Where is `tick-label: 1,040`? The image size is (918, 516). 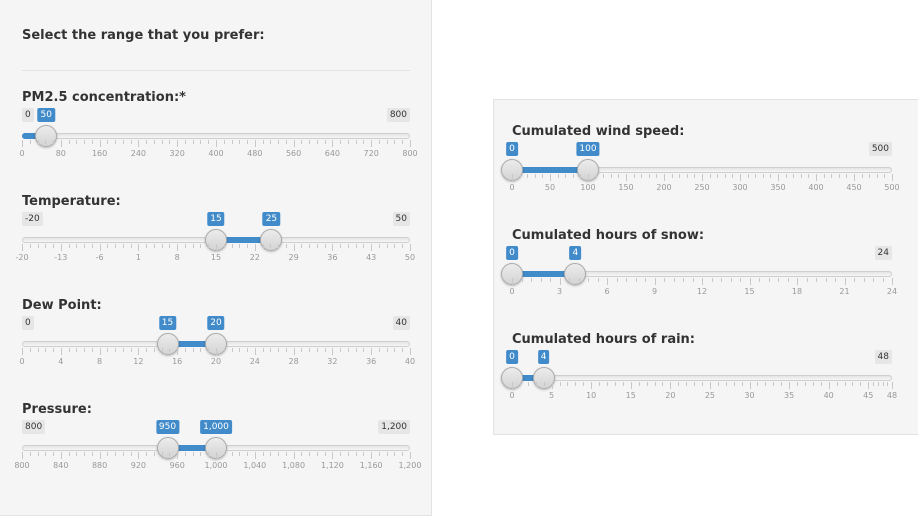
tick-label: 1,040 is located at coordinates (255, 465).